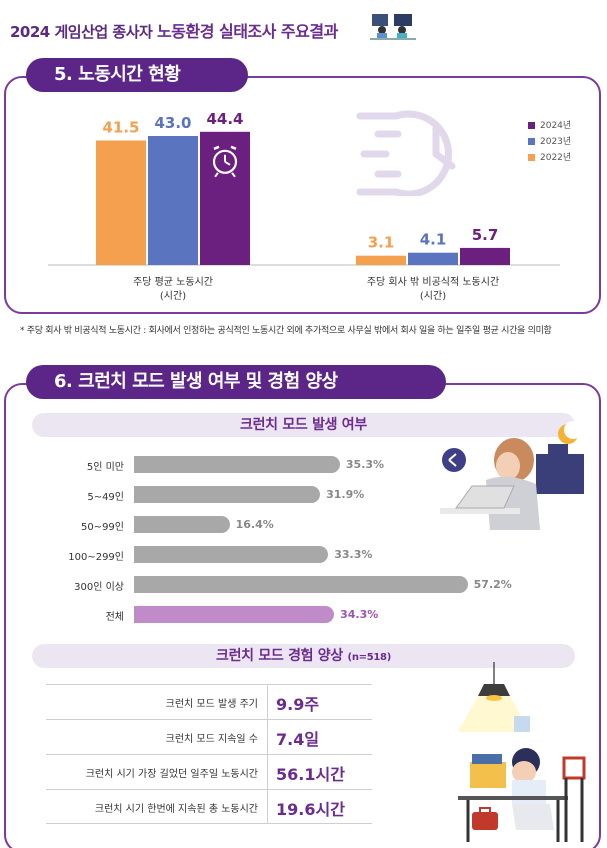 This screenshot has height=848, width=607. I want to click on table-row: 크런치 시기 가장 길었던 일주일 노동시간 56.1시간, so click(209, 771).